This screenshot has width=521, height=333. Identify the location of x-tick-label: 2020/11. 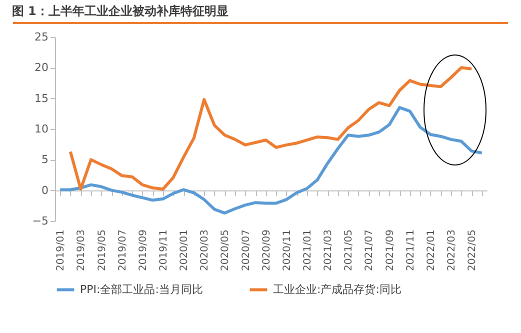
(287, 251).